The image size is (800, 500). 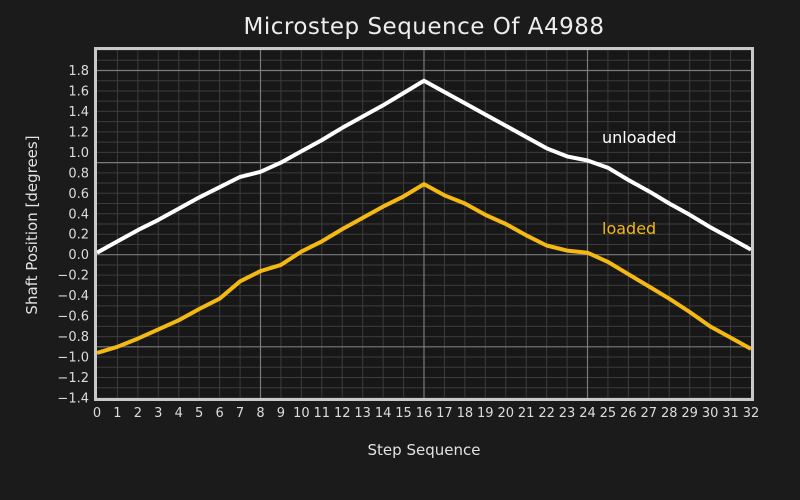 What do you see at coordinates (608, 413) in the screenshot?
I see `x-tick-label: 25` at bounding box center [608, 413].